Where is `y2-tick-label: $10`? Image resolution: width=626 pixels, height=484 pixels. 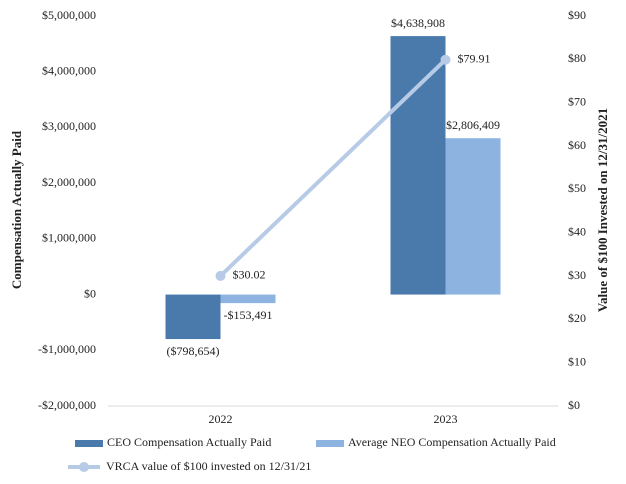
y2-tick-label: $10 is located at coordinates (577, 361).